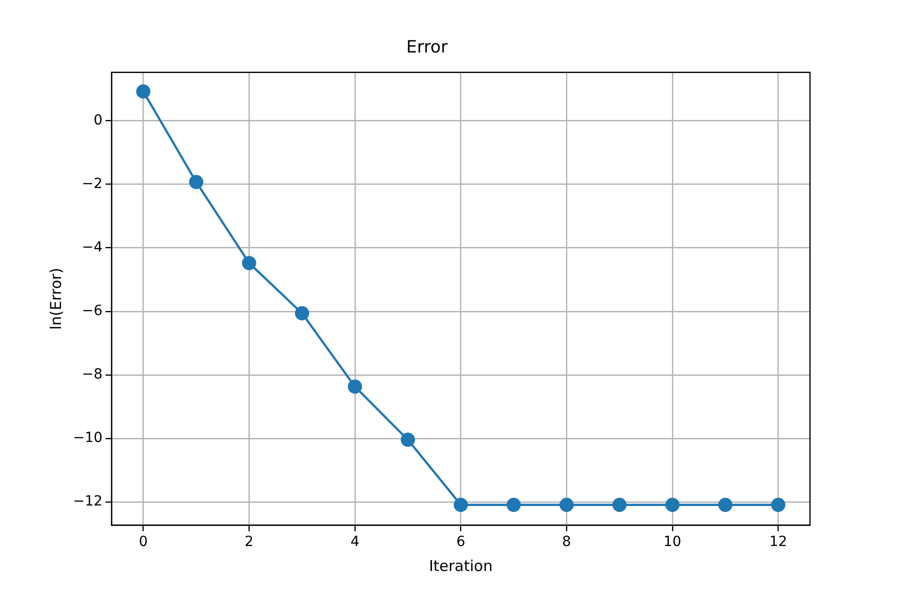 This screenshot has height=600, width=900. Describe the element at coordinates (355, 542) in the screenshot. I see `x-tick-label: 4` at that location.